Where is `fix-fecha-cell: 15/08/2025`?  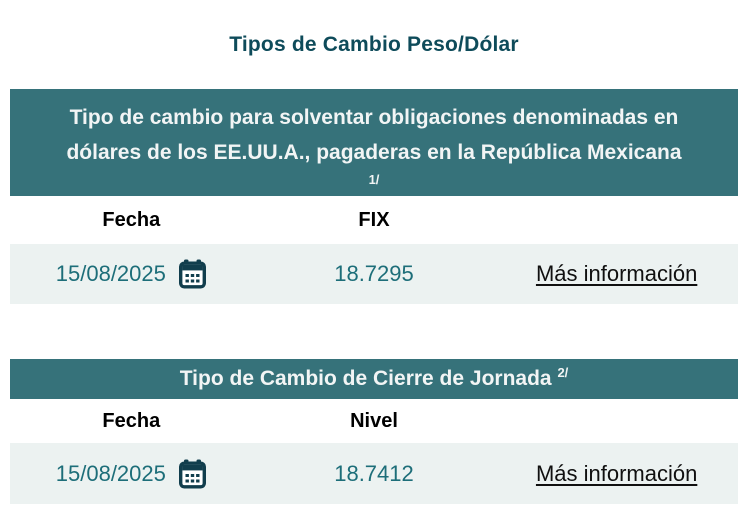 fix-fecha-cell: 15/08/2025 is located at coordinates (131, 274).